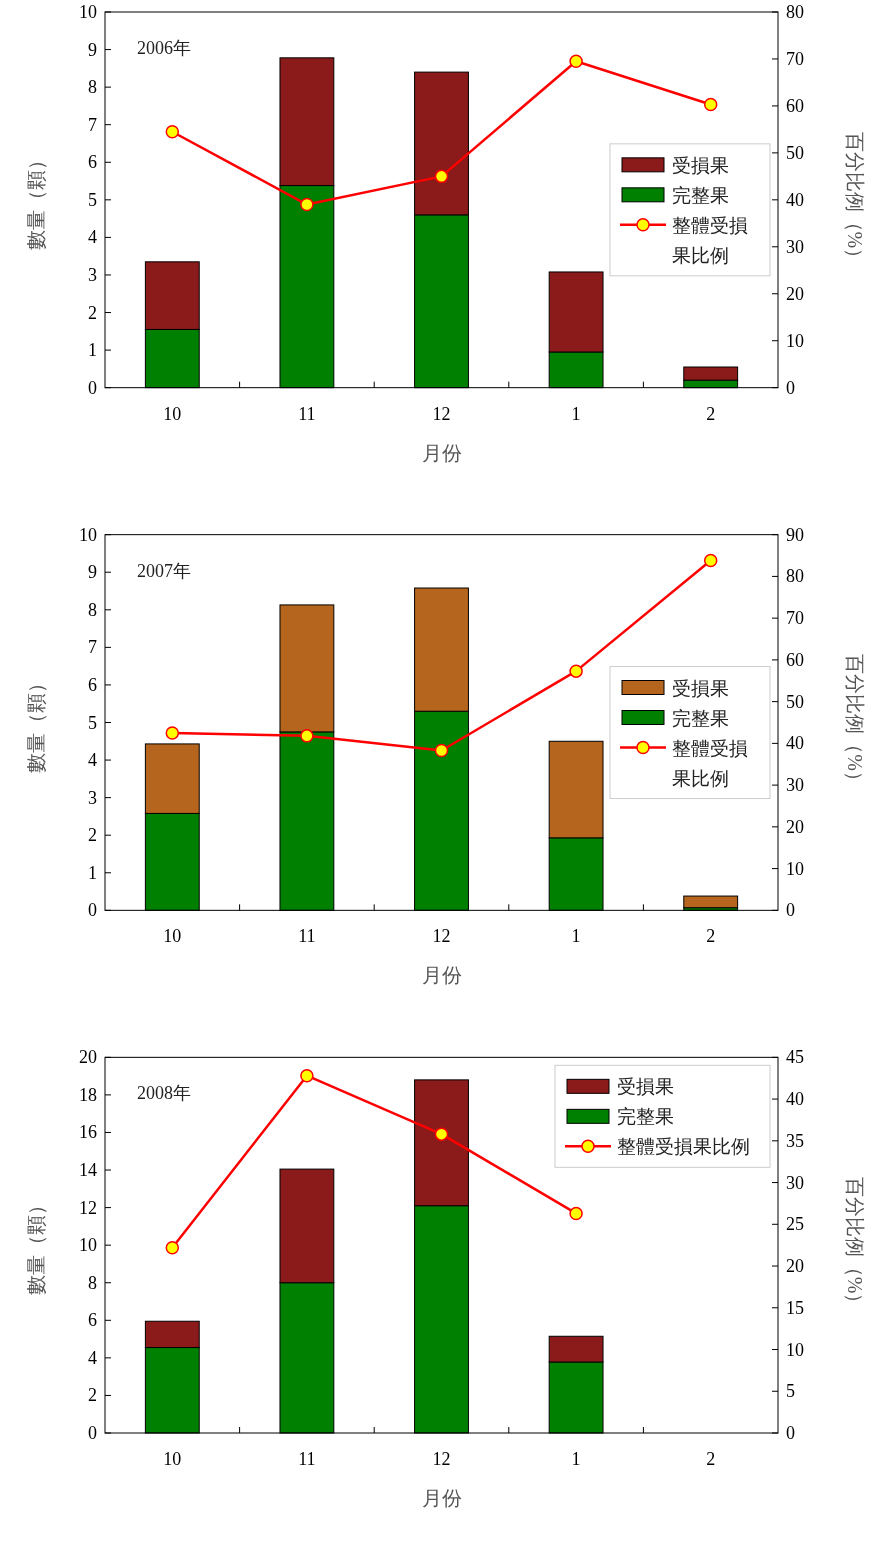 This screenshot has width=894, height=1568. What do you see at coordinates (164, 1093) in the screenshot?
I see `text: 2008年` at bounding box center [164, 1093].